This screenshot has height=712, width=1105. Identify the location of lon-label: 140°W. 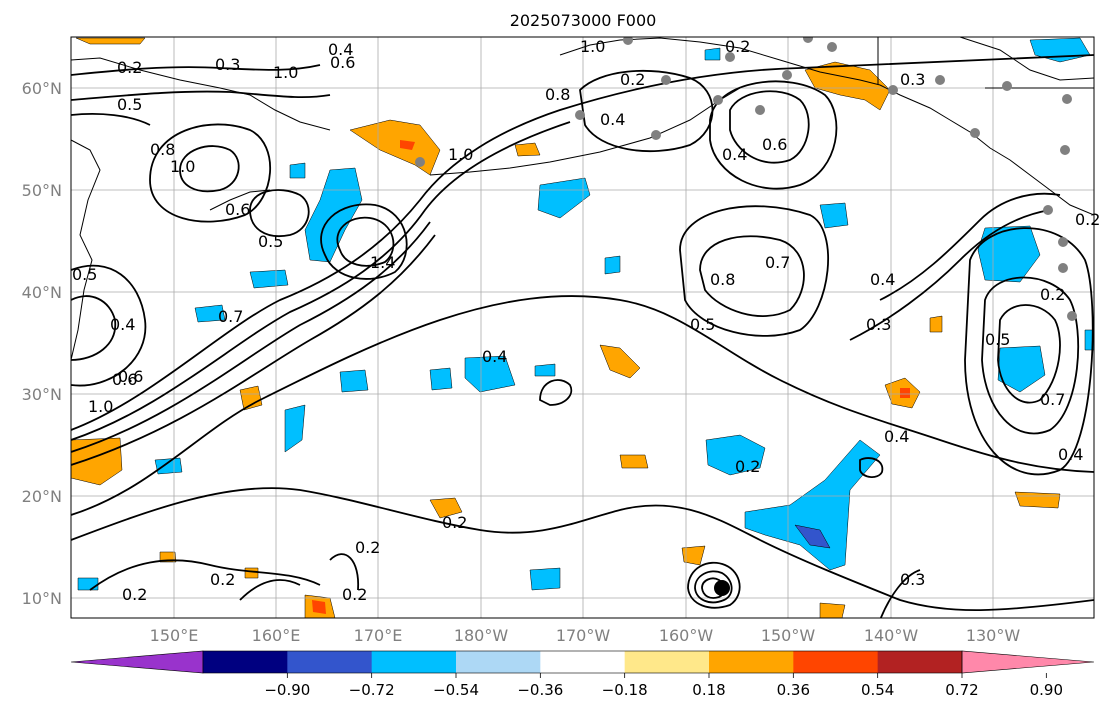
(891, 635).